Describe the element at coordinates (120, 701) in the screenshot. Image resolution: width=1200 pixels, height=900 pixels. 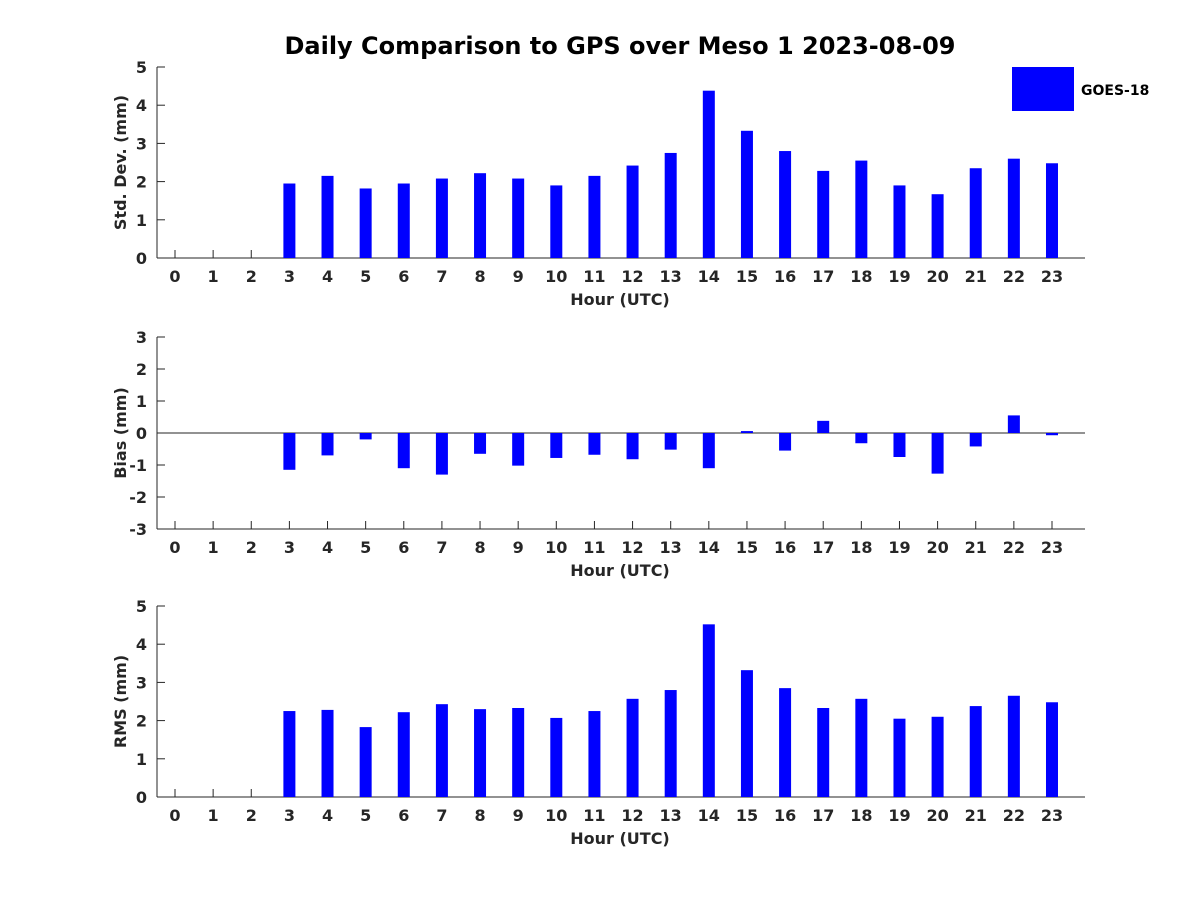
I see `y-axis-label: RMS (mm)` at that location.